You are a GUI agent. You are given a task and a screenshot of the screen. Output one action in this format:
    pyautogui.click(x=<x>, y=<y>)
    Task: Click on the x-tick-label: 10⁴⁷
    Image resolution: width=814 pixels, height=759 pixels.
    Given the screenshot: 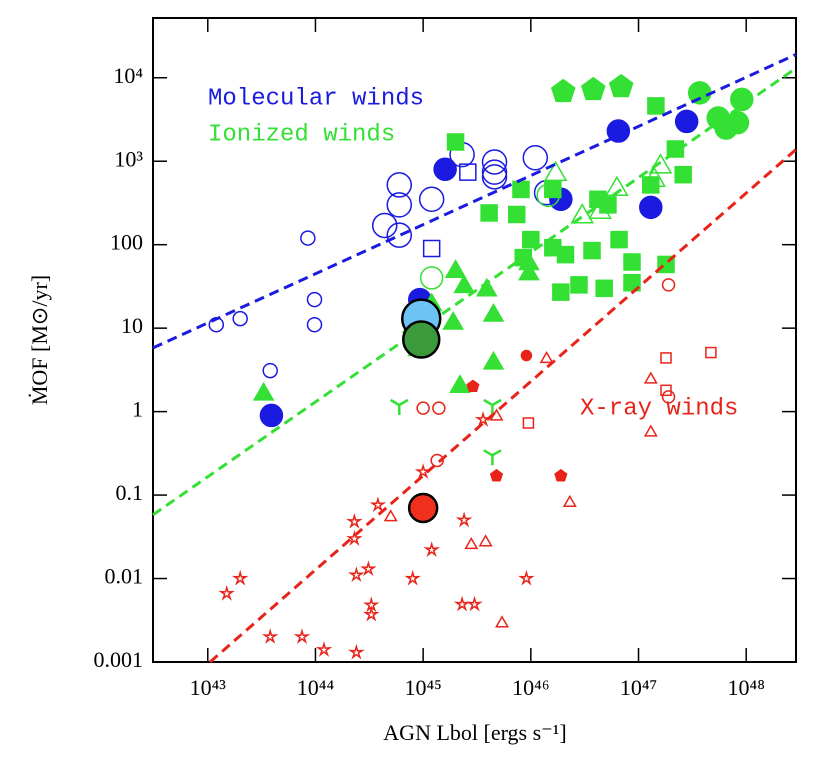 What is the action you would take?
    pyautogui.click(x=638, y=687)
    